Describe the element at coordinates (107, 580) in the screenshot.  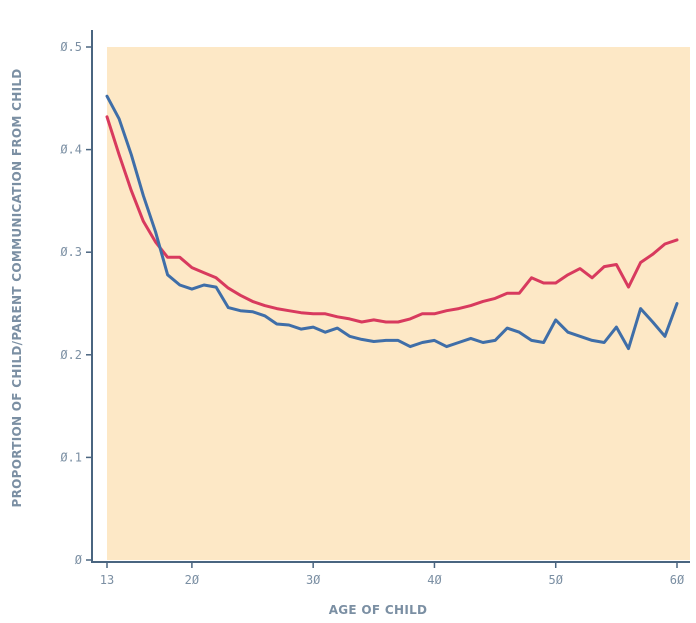
I see `x-tick-label: 13` at that location.